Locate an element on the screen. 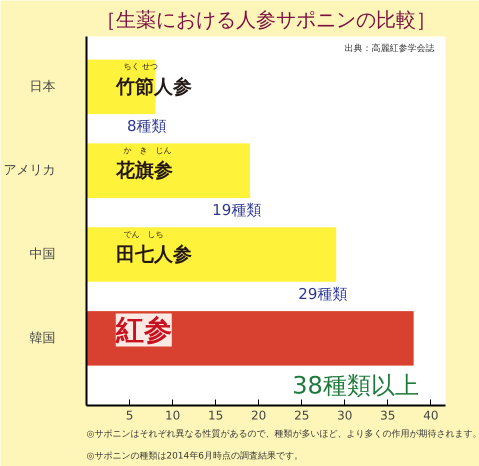 Image resolution: width=479 pixels, height=466 pixels. data-label: 19種類 is located at coordinates (237, 210).